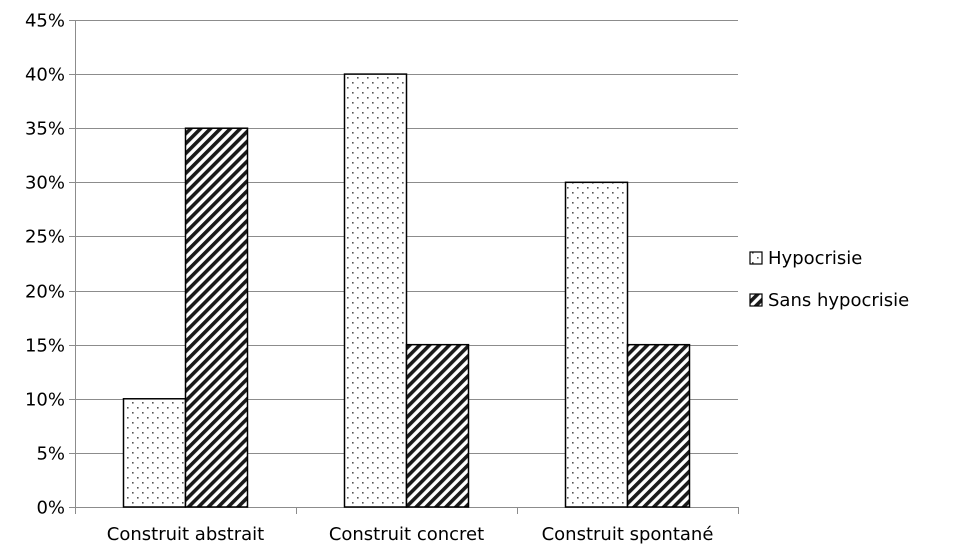  What do you see at coordinates (756, 300) in the screenshot?
I see `legend-swatch-diagonal-hatch` at bounding box center [756, 300].